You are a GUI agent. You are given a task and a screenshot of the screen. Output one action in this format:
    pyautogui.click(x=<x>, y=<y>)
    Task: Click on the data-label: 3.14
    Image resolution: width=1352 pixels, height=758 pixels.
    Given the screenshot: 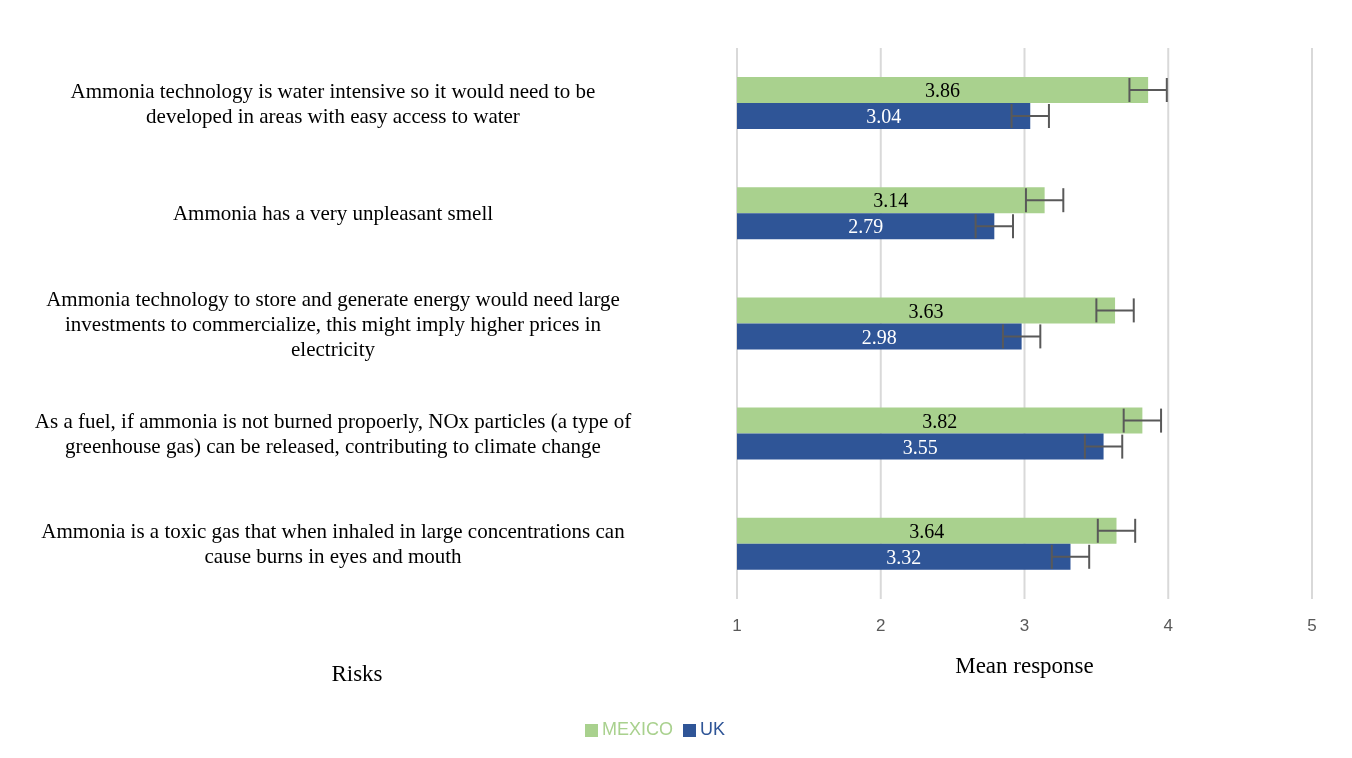 What is the action you would take?
    pyautogui.click(x=891, y=200)
    